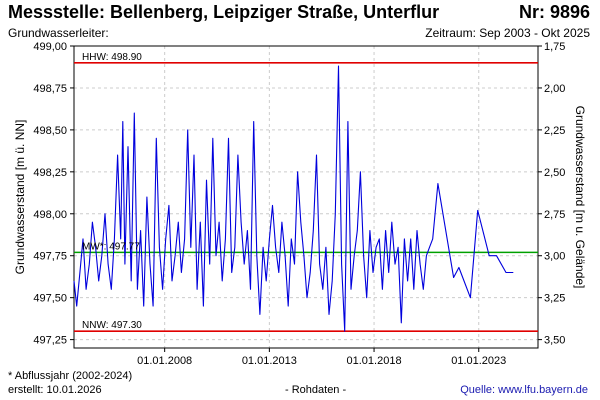 This screenshot has width=600, height=400. What do you see at coordinates (164, 361) in the screenshot?
I see `x-tick-label: 01.01.2008` at bounding box center [164, 361].